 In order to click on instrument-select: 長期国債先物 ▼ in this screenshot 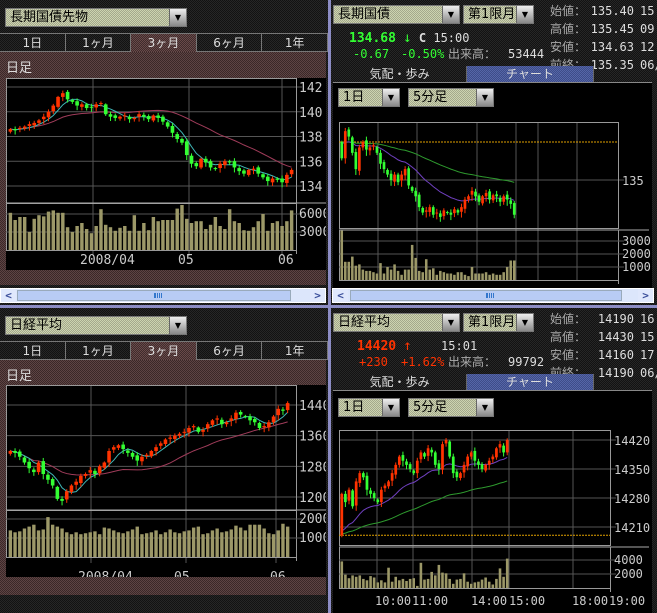, I will do `click(96, 17)`.